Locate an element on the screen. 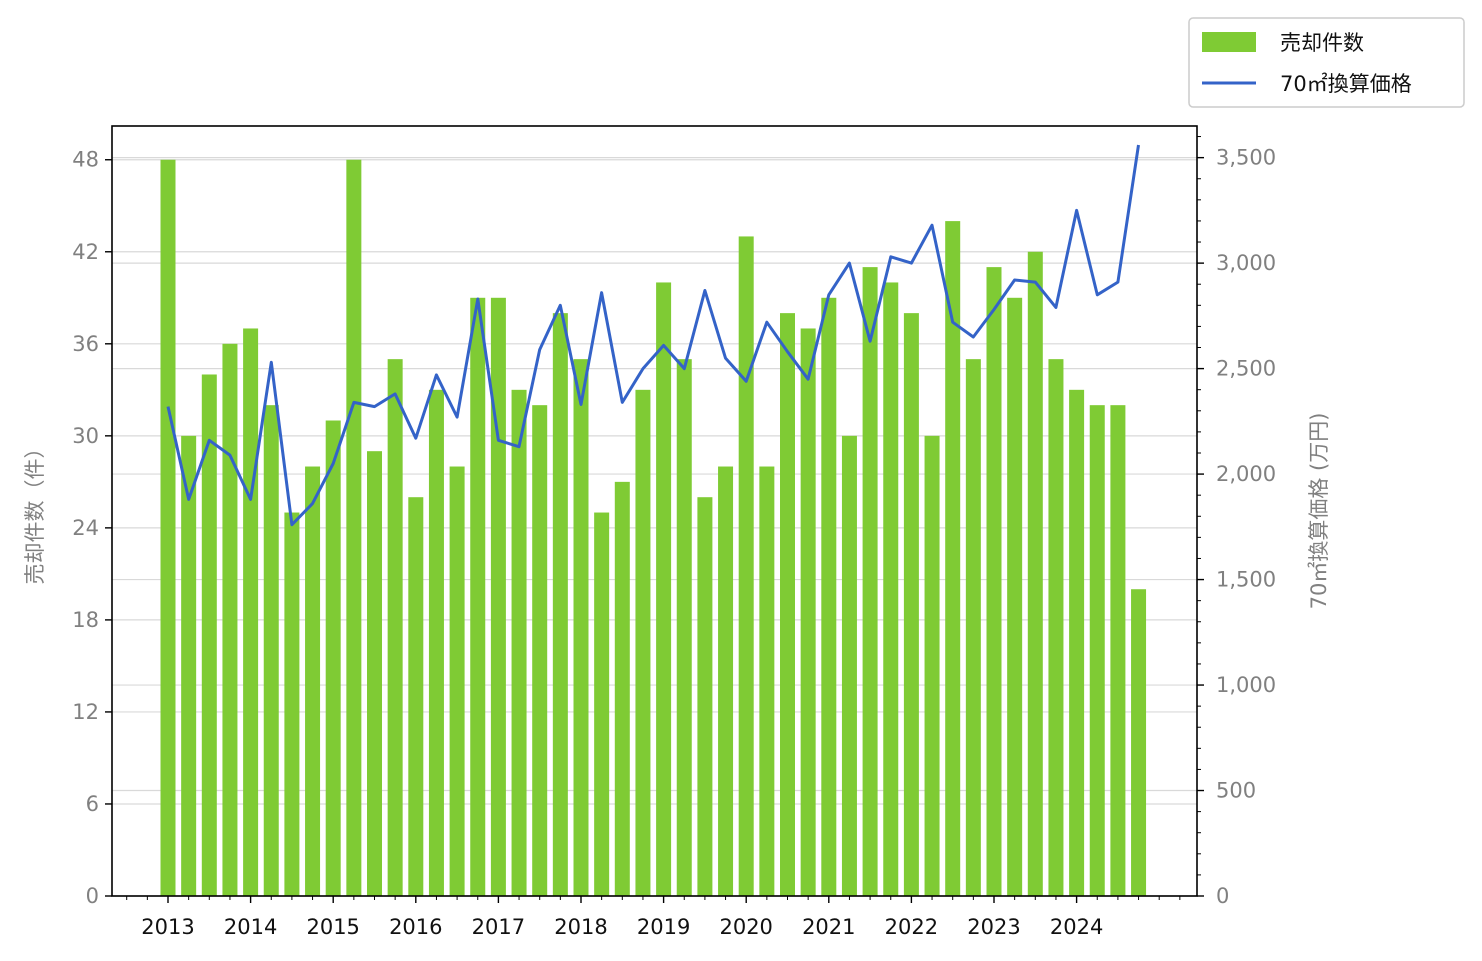 The width and height of the screenshot is (1482, 961). x-tick-label: 2023 is located at coordinates (993, 927).